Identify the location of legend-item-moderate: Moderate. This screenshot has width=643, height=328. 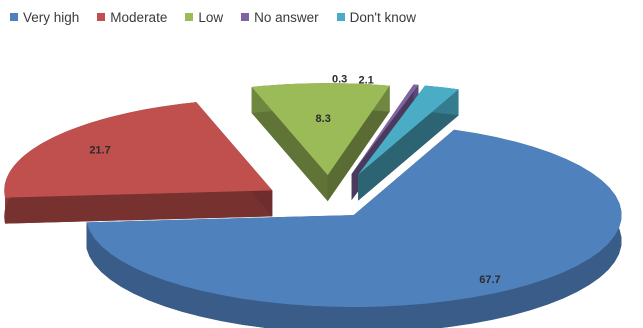
(132, 17).